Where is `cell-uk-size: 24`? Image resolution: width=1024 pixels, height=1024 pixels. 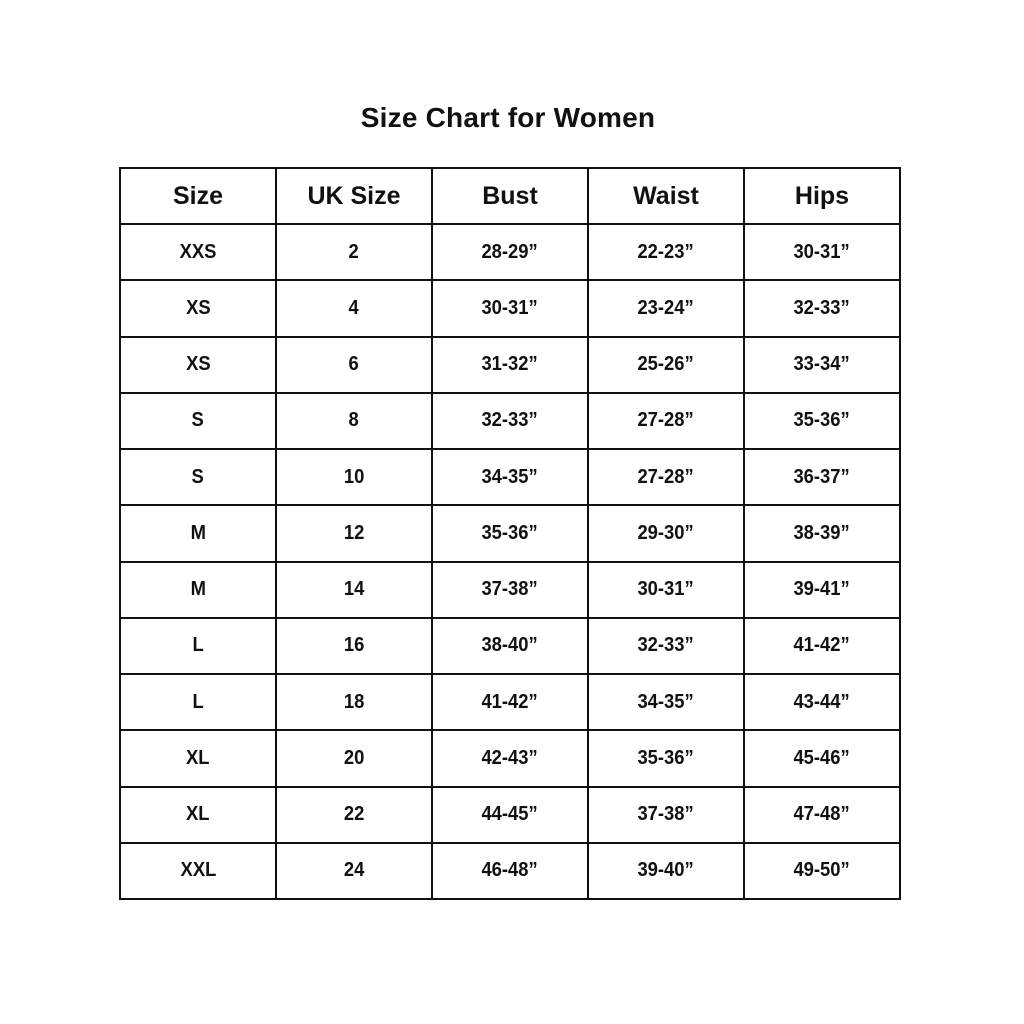
cell-uk-size: 24 is located at coordinates (354, 871).